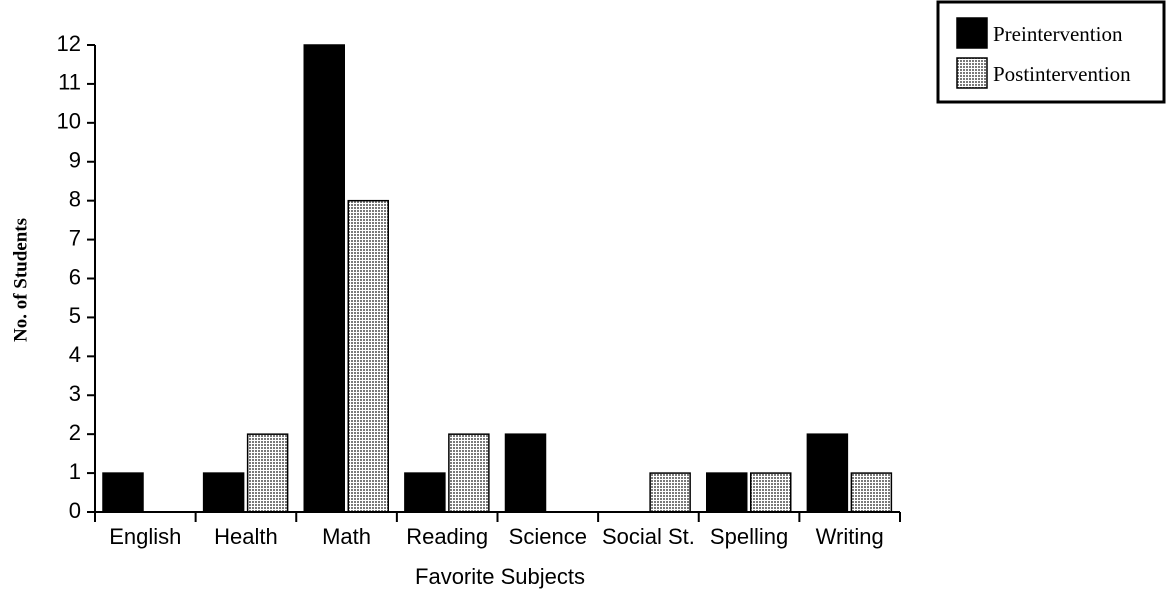  I want to click on y-tick-label: 8, so click(75, 198).